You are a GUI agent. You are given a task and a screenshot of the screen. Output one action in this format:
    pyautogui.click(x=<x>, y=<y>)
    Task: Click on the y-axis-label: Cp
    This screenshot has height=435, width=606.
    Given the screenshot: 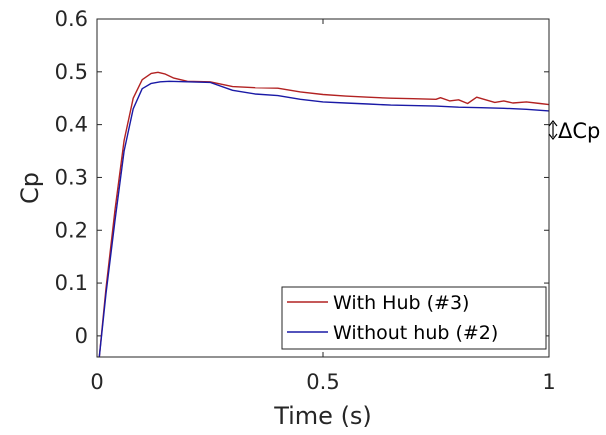 What is the action you would take?
    pyautogui.click(x=30, y=188)
    